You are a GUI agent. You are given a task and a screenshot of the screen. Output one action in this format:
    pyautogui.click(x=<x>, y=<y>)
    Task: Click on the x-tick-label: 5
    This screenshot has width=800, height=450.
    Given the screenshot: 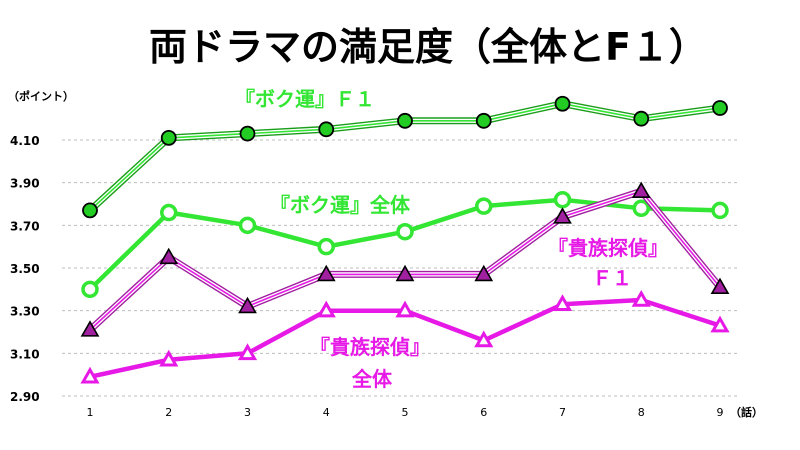 What is the action you would take?
    pyautogui.click(x=405, y=412)
    